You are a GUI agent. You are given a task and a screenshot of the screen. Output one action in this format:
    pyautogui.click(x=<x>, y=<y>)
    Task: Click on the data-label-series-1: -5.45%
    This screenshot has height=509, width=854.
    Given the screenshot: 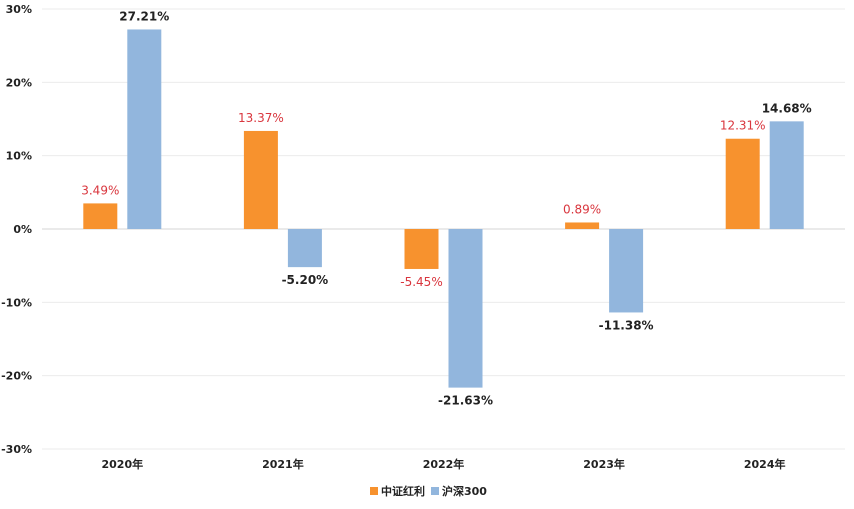 What is the action you would take?
    pyautogui.click(x=421, y=282)
    